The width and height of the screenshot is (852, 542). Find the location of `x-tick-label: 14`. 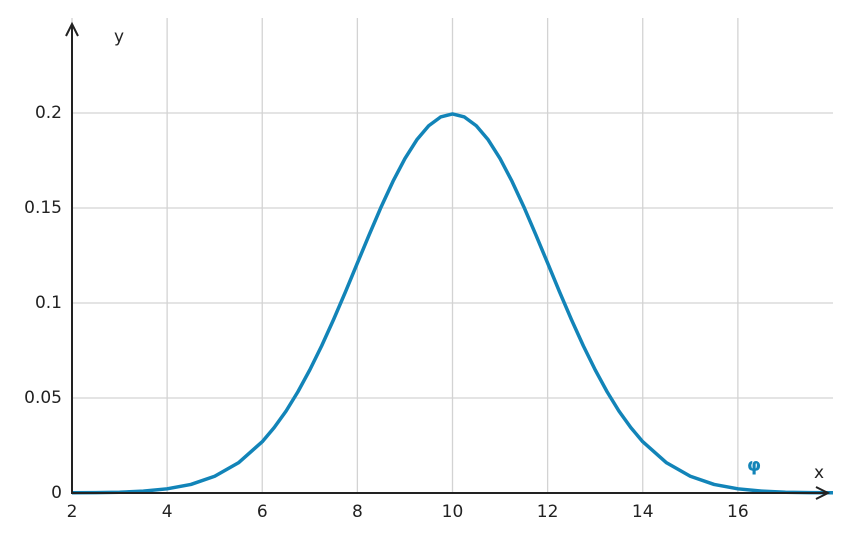

x-tick-label: 14 is located at coordinates (643, 512).